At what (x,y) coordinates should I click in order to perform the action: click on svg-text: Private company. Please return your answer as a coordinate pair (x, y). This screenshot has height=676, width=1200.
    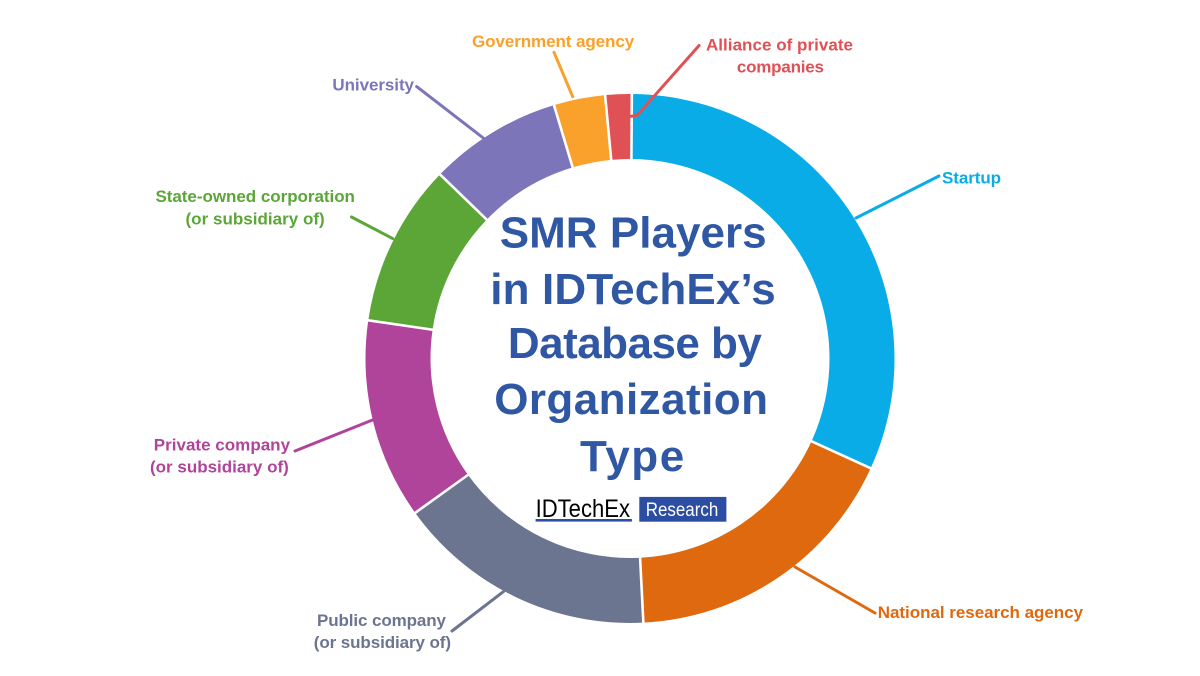
    Looking at the image, I should click on (222, 445).